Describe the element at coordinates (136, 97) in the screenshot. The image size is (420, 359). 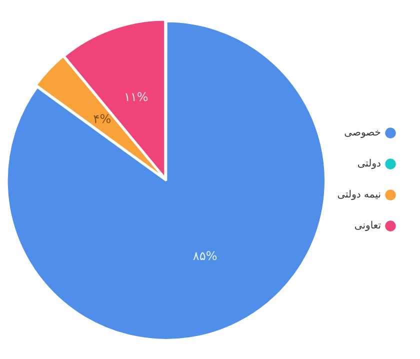
I see `data-label: ۱۱%` at that location.